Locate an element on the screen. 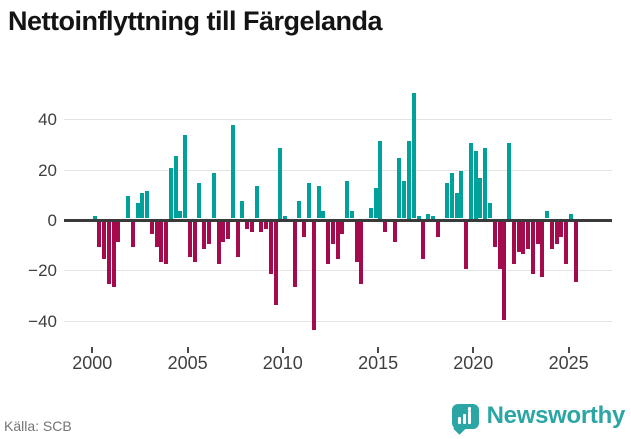  x-axis-label: 2025 is located at coordinates (568, 363).